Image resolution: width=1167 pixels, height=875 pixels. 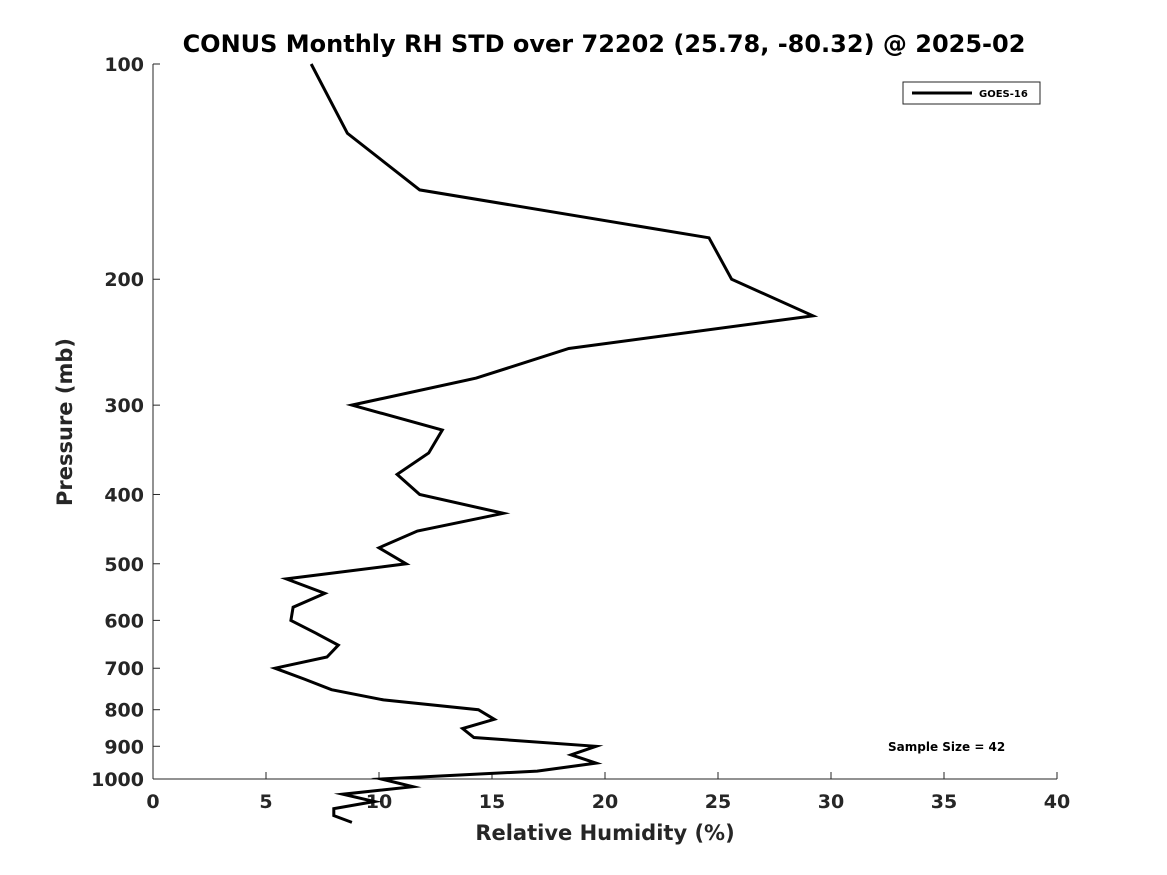 I want to click on x-tick-label: 25, so click(x=718, y=802).